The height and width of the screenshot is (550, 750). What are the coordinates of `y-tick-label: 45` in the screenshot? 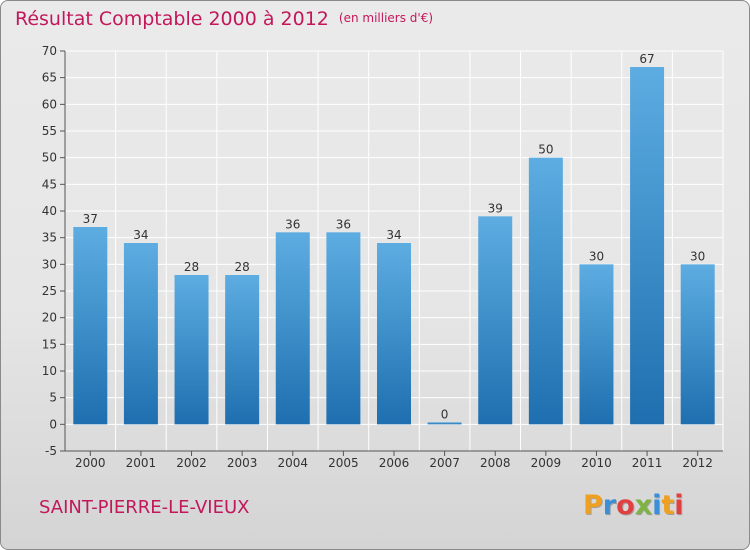 It's located at (49, 184).